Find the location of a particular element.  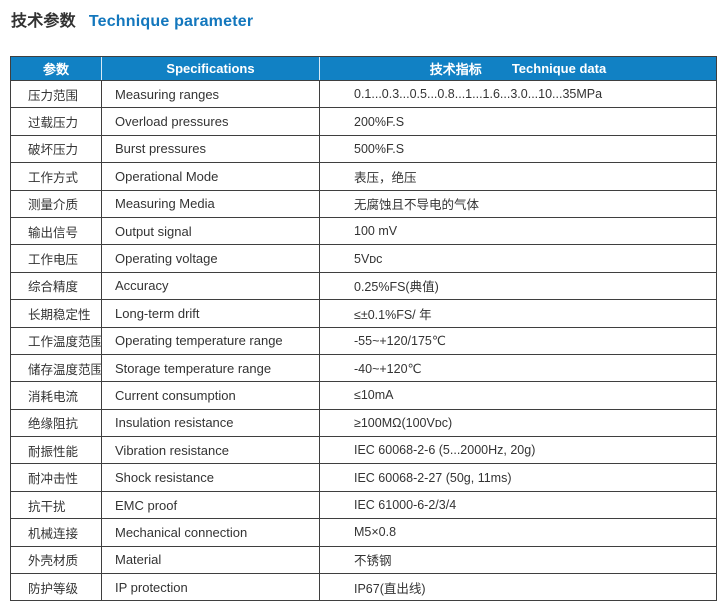

cell-specification-en: Current consumption is located at coordinates (210, 395).